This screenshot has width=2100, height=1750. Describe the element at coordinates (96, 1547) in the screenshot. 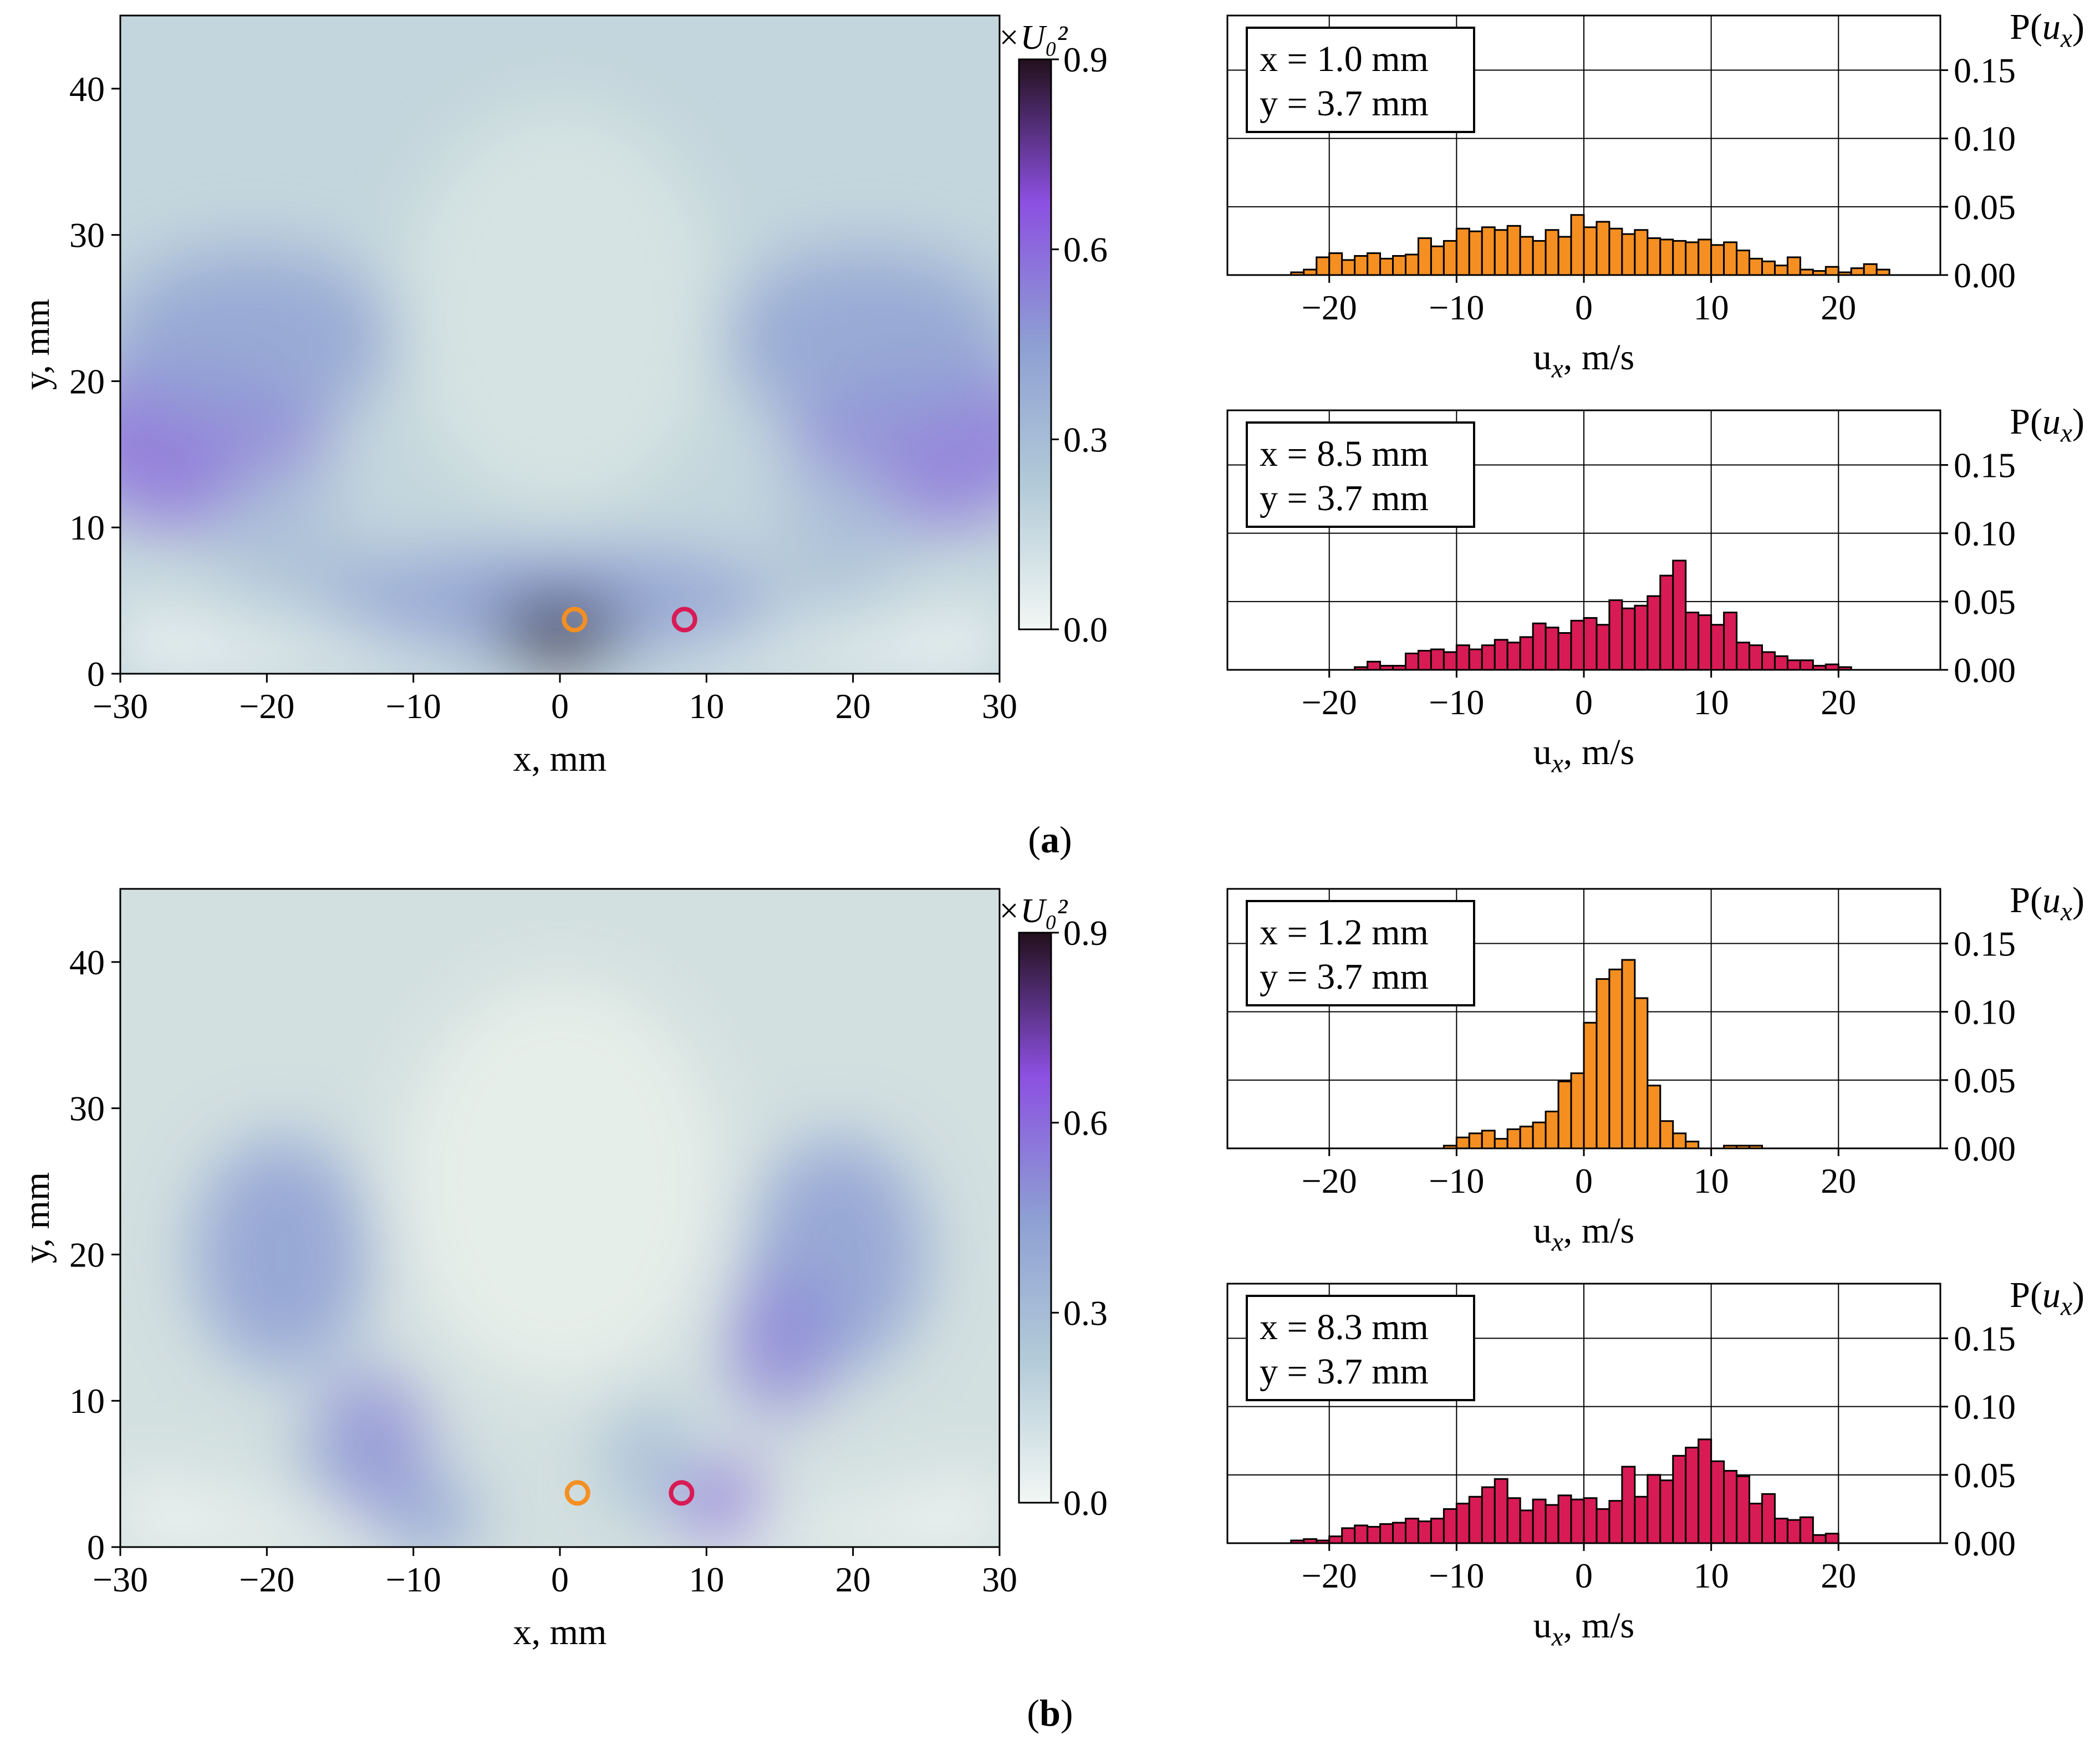

I see `y-tick-label: 0` at that location.